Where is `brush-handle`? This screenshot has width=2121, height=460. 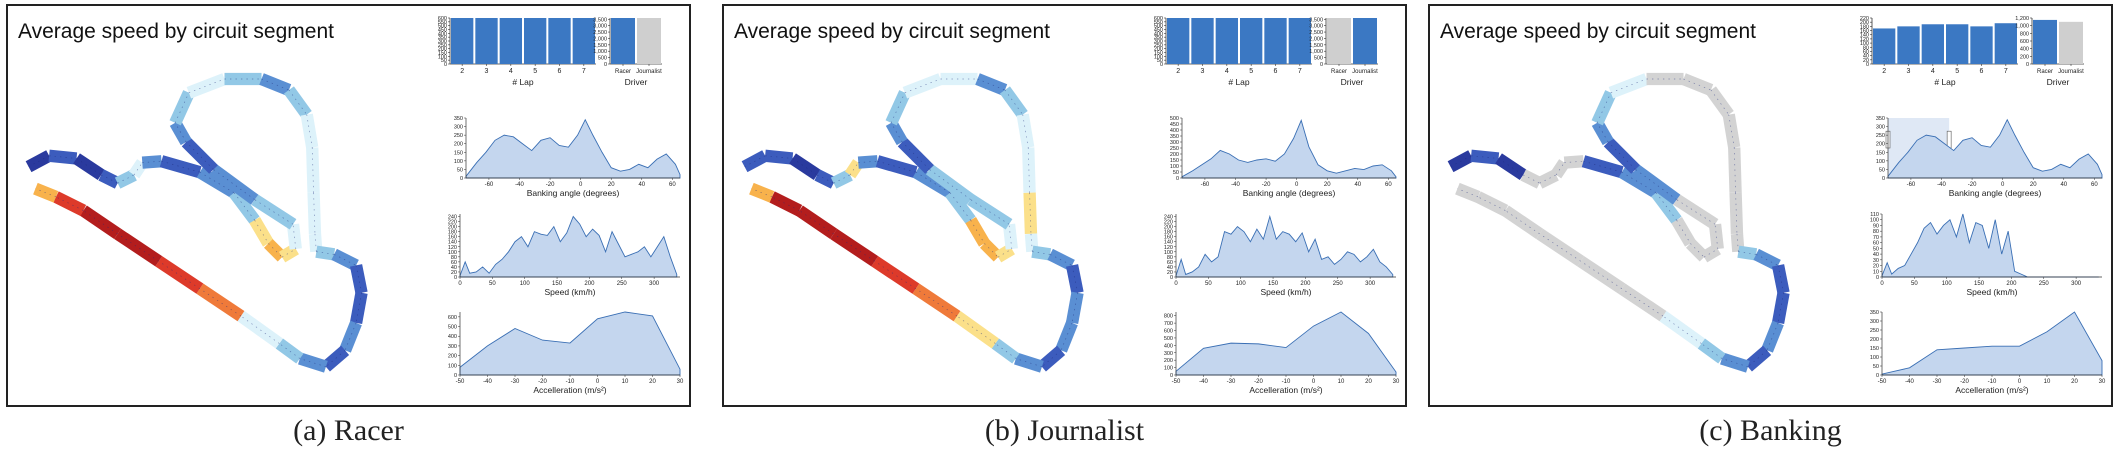 brush-handle is located at coordinates (1949, 139).